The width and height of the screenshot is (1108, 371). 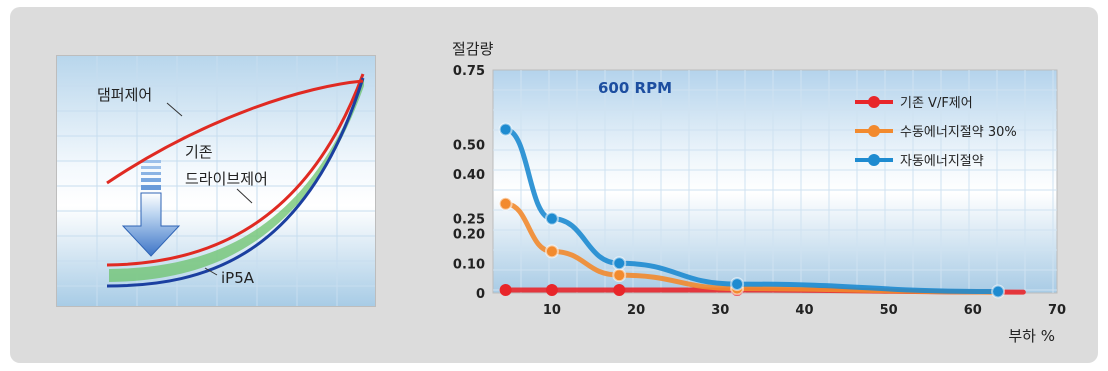 I want to click on series-line, so click(x=752, y=248).